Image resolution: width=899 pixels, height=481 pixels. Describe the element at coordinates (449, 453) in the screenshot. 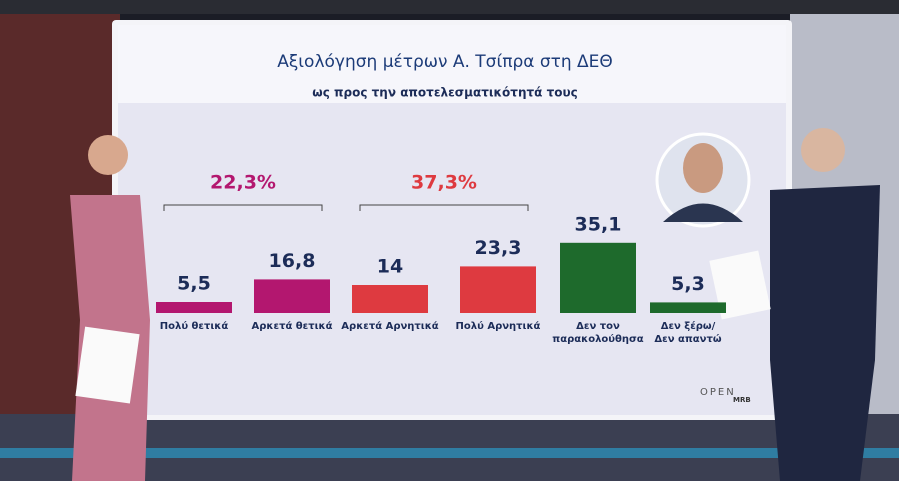

I see `floor-light` at that location.